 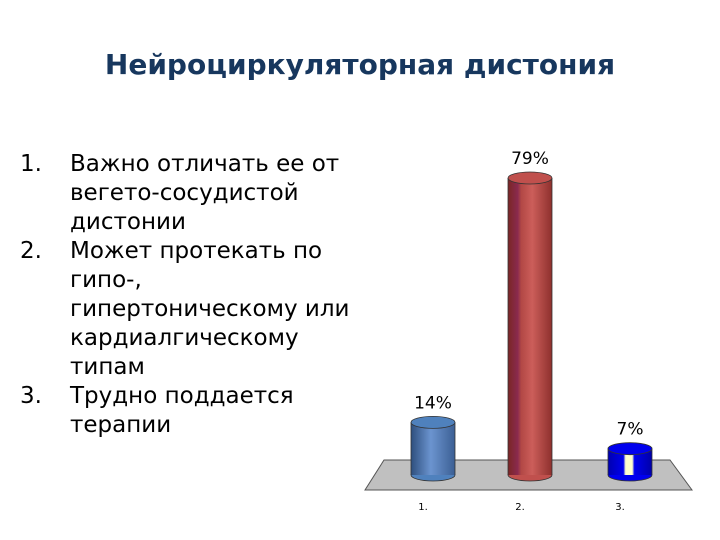 I want to click on data-label-3: 7%, so click(x=630, y=430).